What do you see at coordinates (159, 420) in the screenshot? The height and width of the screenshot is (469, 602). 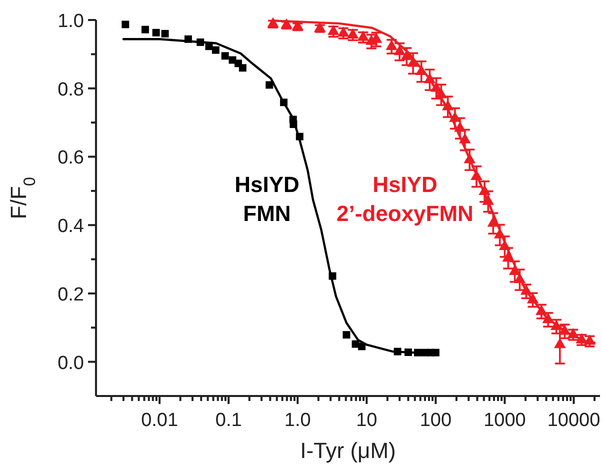 I see `x-tick-label: 0.01` at bounding box center [159, 420].